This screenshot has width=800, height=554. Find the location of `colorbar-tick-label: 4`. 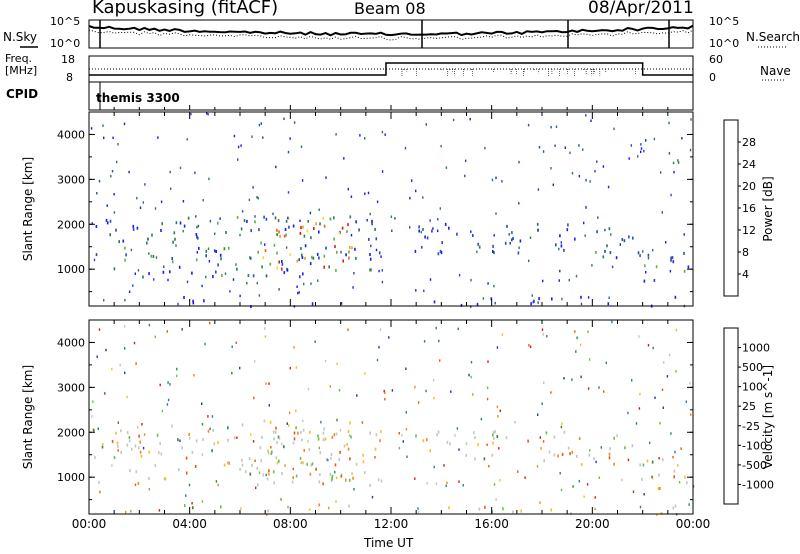

colorbar-tick-label: 4 is located at coordinates (745, 274).